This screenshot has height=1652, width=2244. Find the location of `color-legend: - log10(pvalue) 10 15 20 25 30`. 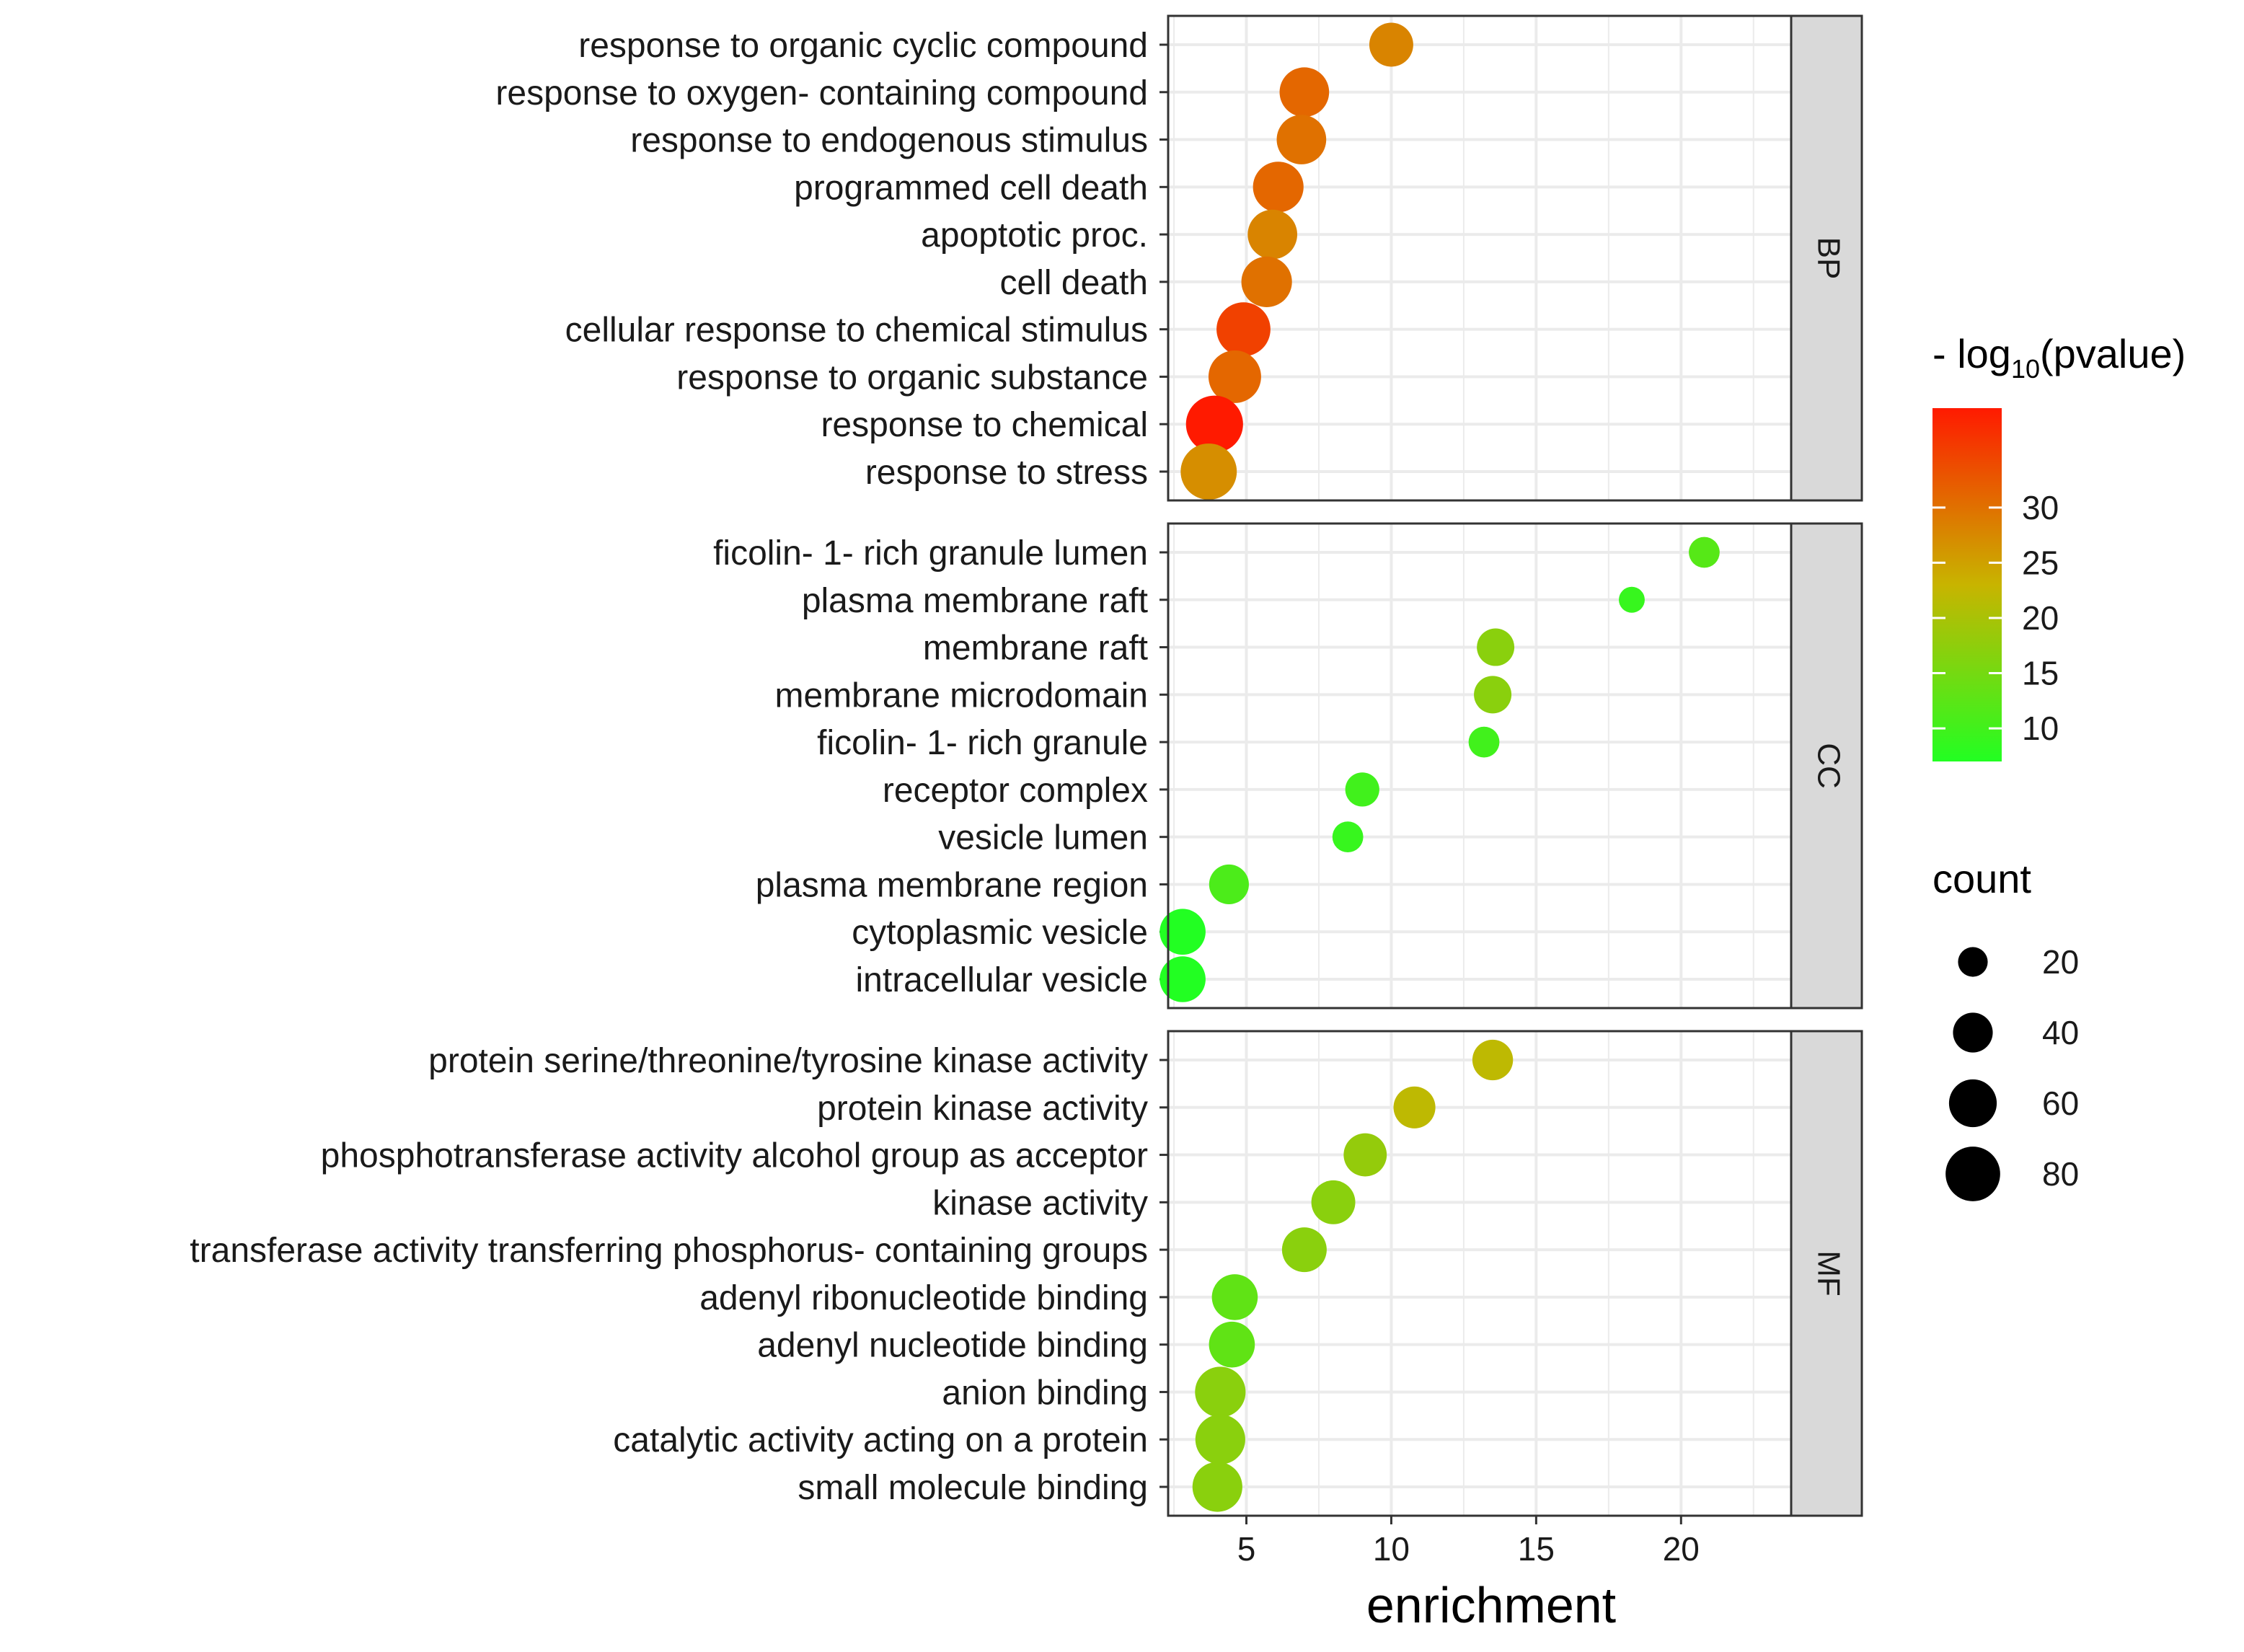

color-legend: - log10(pvalue) 10 15 20 25 30 is located at coordinates (2059, 546).